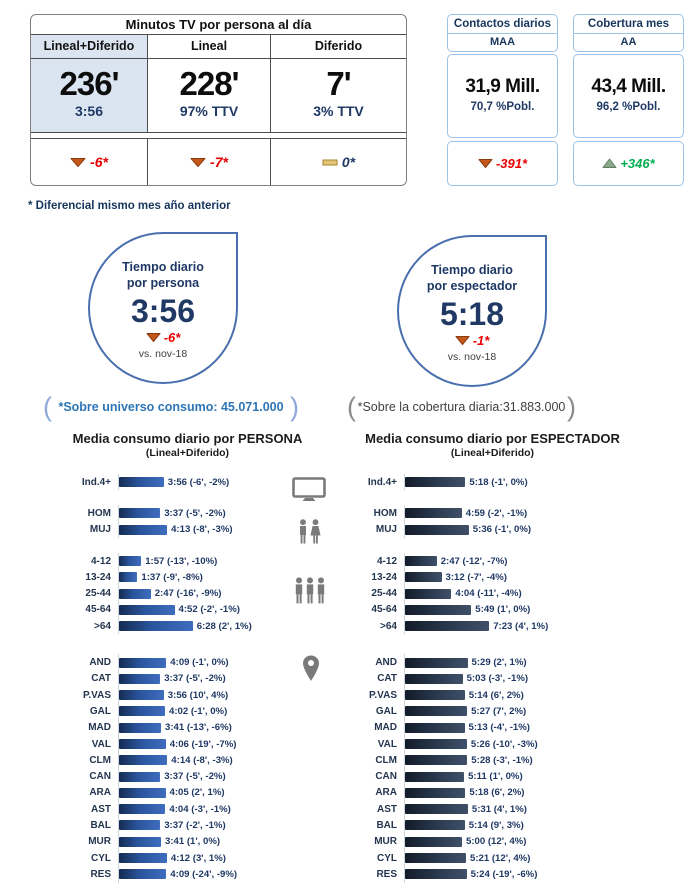 This screenshot has width=700, height=888. Describe the element at coordinates (540, 513) in the screenshot. I see `chart-bar-area: 4:59 (-2', -1%)` at that location.